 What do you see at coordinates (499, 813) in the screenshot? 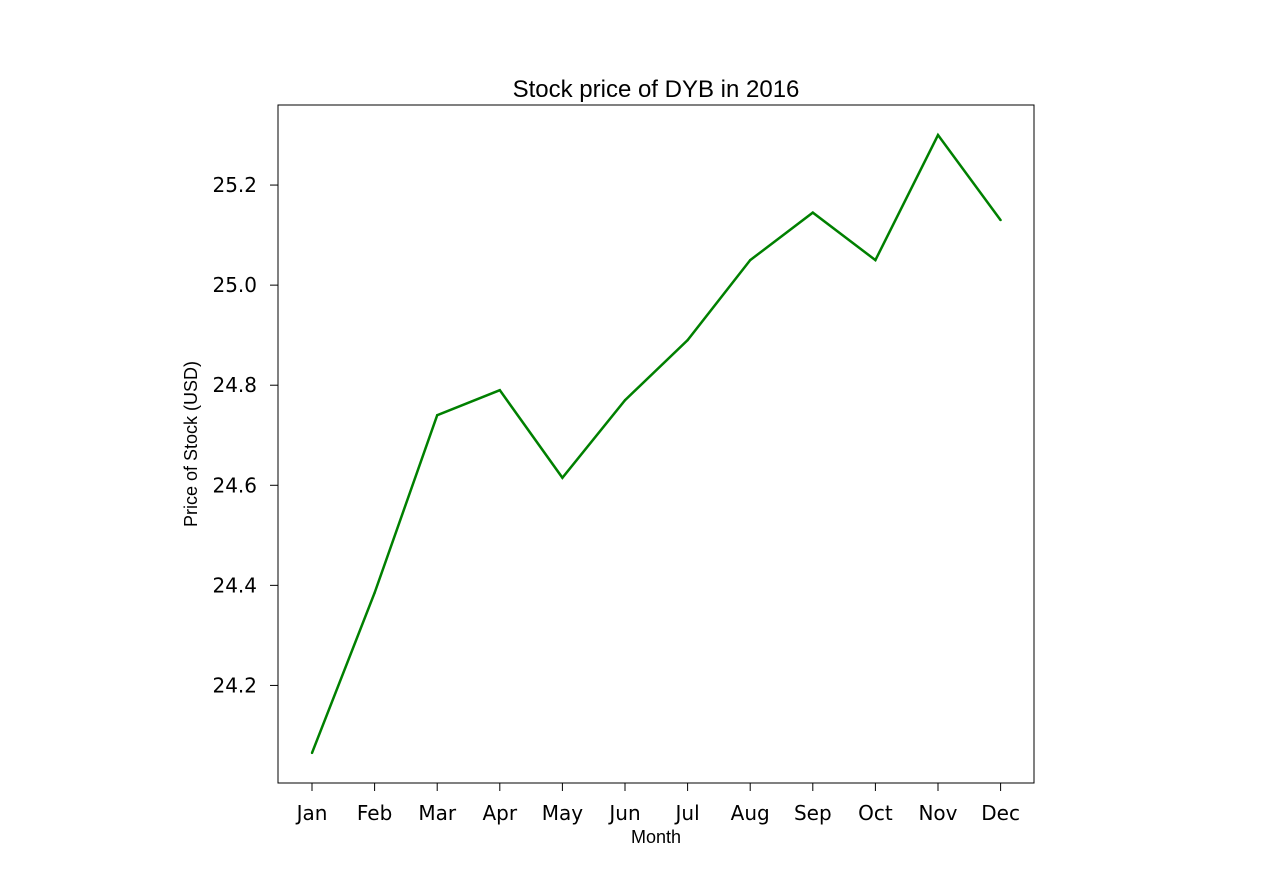
I see `x-tick-label: Apr` at bounding box center [499, 813].